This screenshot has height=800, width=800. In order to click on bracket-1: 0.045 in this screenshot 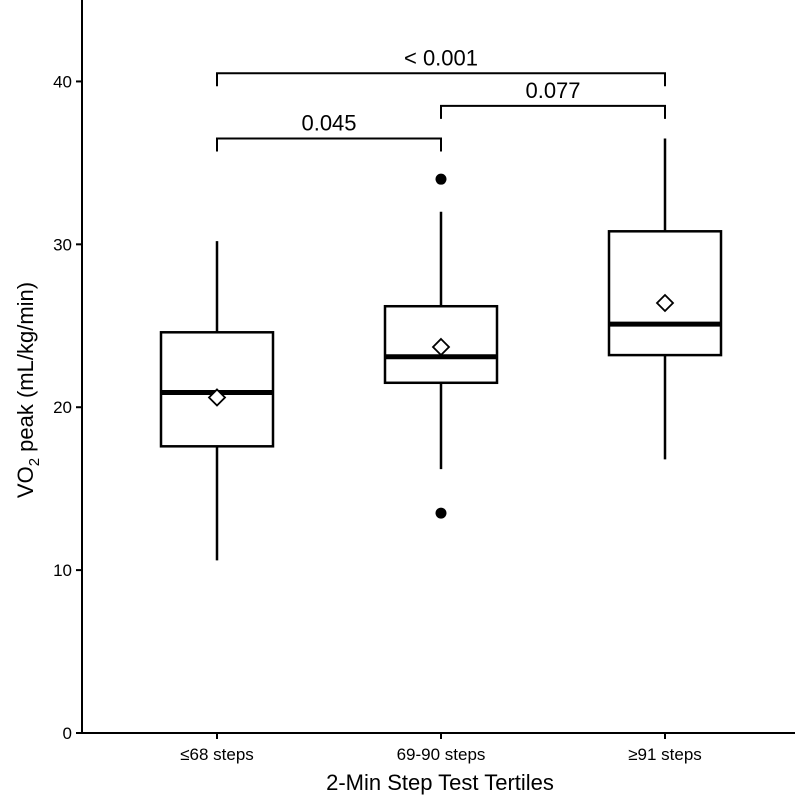, I will do `click(329, 131)`.